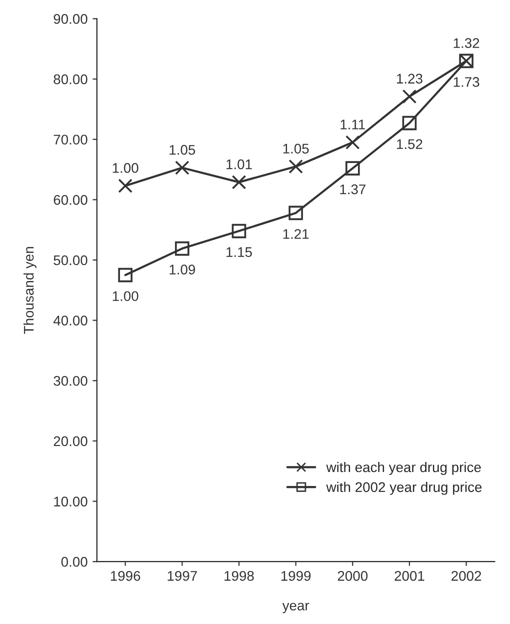 This screenshot has height=624, width=510. What do you see at coordinates (70, 321) in the screenshot?
I see `y-tick-label: 40.00` at bounding box center [70, 321].